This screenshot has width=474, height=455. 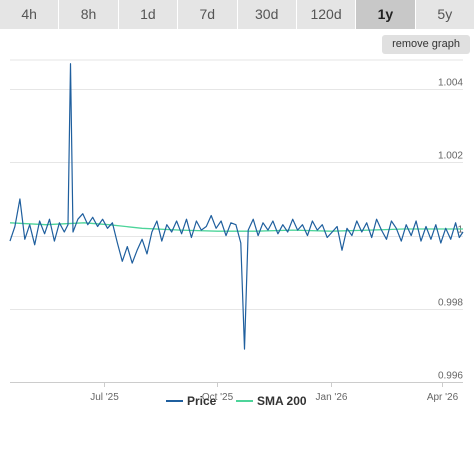 I want to click on legend: Price SMA 200, so click(x=236, y=401).